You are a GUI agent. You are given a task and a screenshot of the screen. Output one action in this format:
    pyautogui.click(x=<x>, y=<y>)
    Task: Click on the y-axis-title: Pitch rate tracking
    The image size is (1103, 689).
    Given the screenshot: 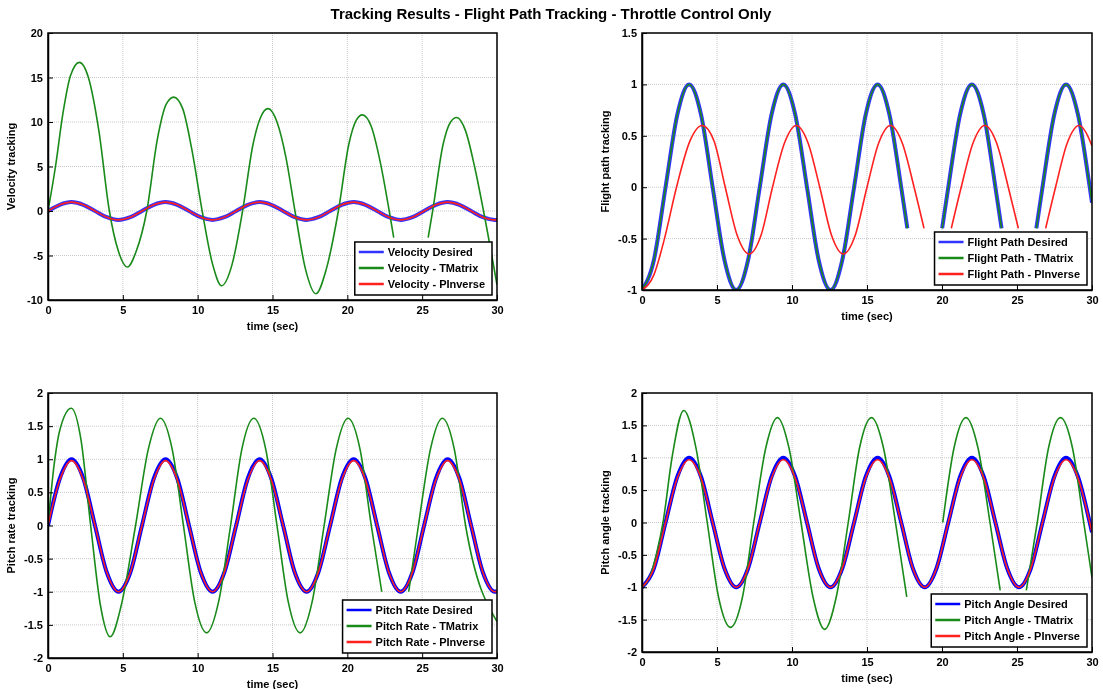 What is the action you would take?
    pyautogui.click(x=11, y=525)
    